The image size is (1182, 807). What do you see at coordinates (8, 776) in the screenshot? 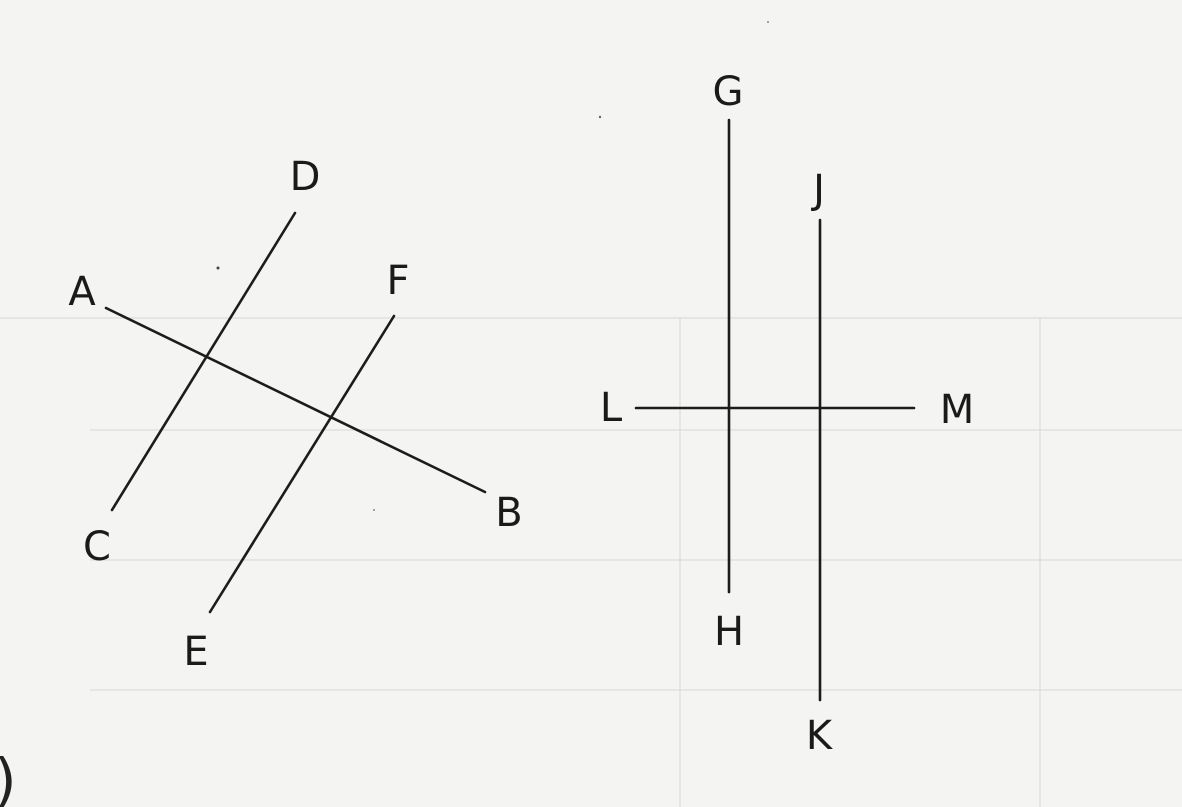
I see `corner-parenthesis: )` at bounding box center [8, 776].